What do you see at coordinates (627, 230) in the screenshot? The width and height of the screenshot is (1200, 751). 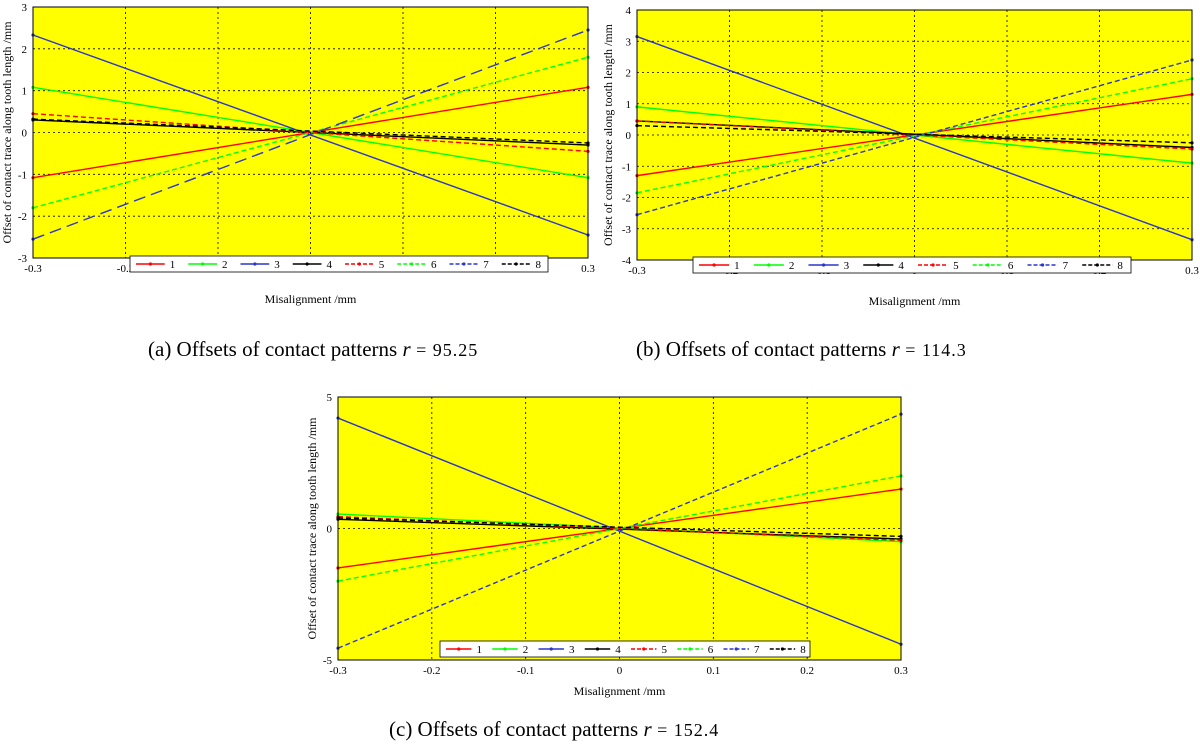 I see `y-tick-label: -3` at bounding box center [627, 230].